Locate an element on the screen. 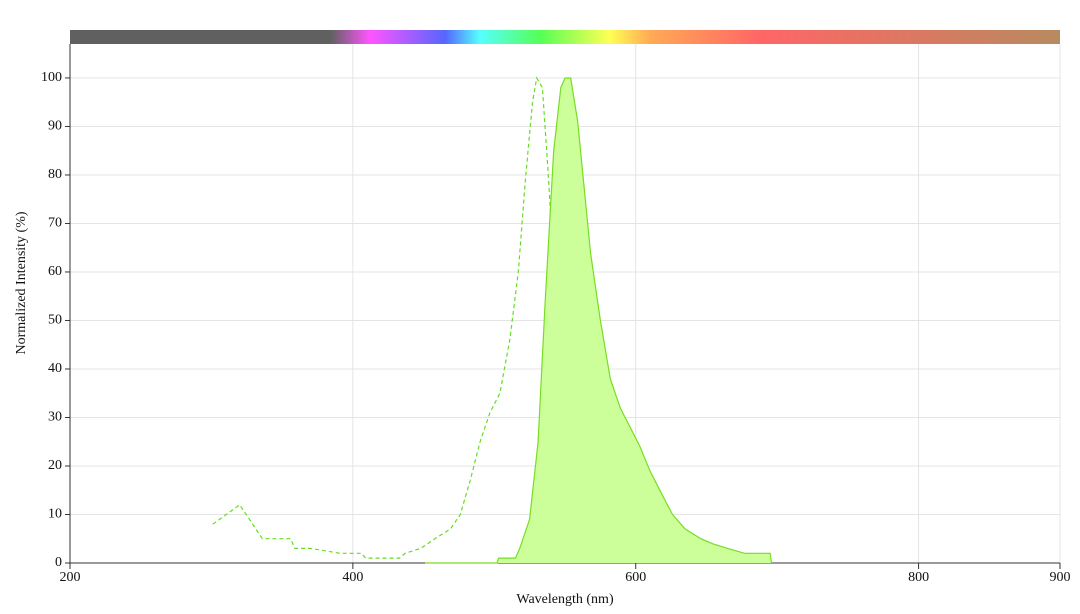 This screenshot has width=1080, height=614. x-tick-label: 400 is located at coordinates (352, 577).